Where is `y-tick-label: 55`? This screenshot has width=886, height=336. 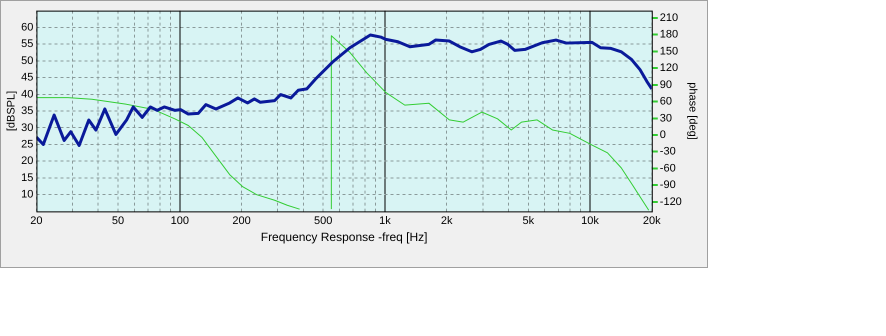
y-tick-label: 55 is located at coordinates (27, 44).